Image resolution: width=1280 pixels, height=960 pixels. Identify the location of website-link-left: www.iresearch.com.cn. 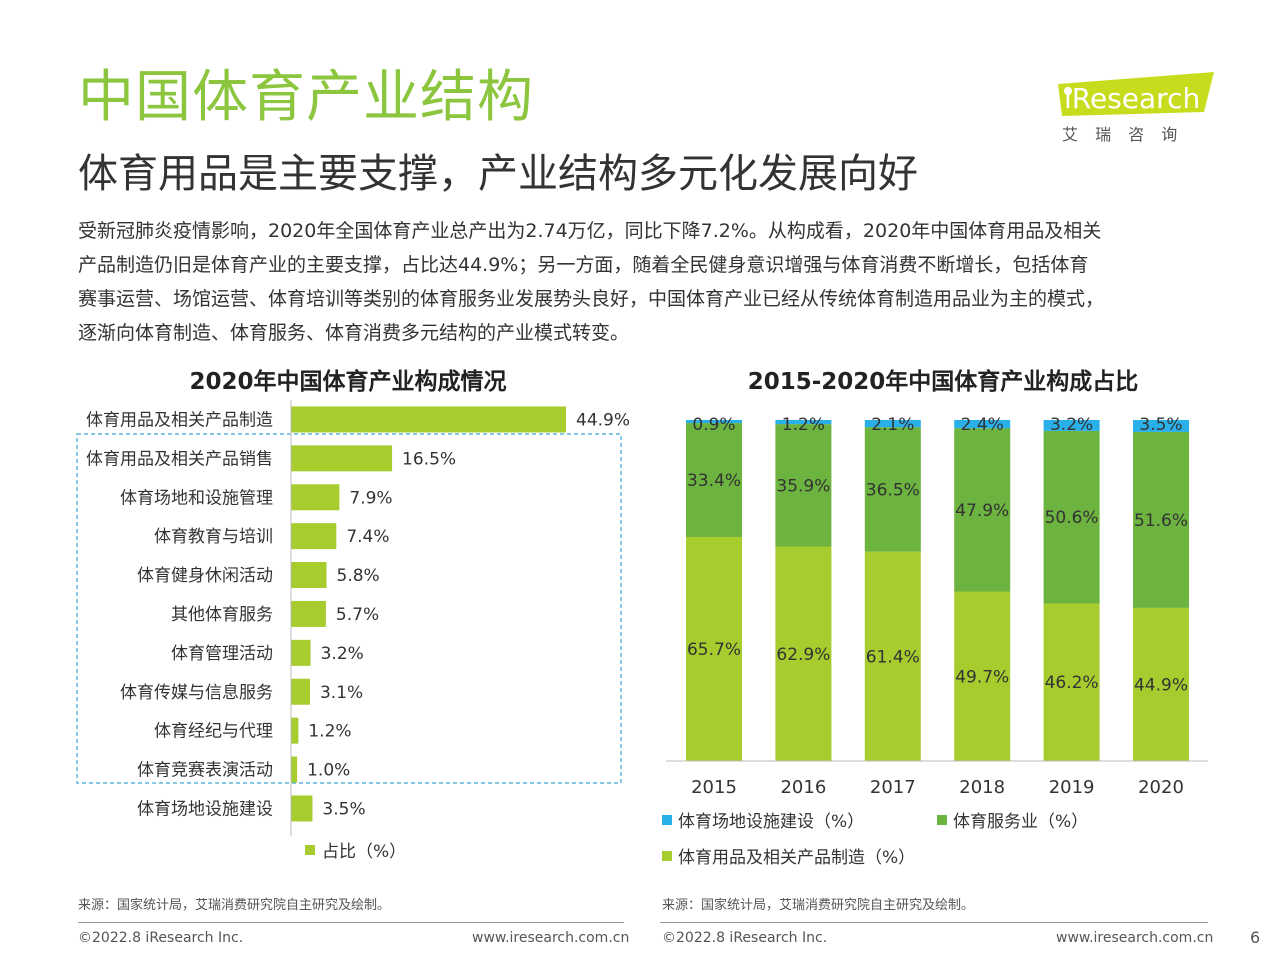
(551, 938).